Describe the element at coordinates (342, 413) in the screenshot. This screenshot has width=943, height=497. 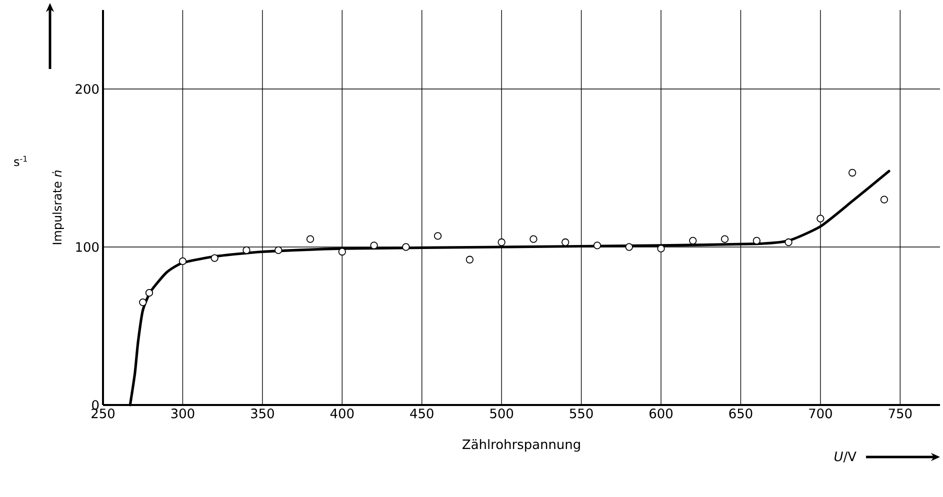
I see `x-tick-label: 400` at that location.